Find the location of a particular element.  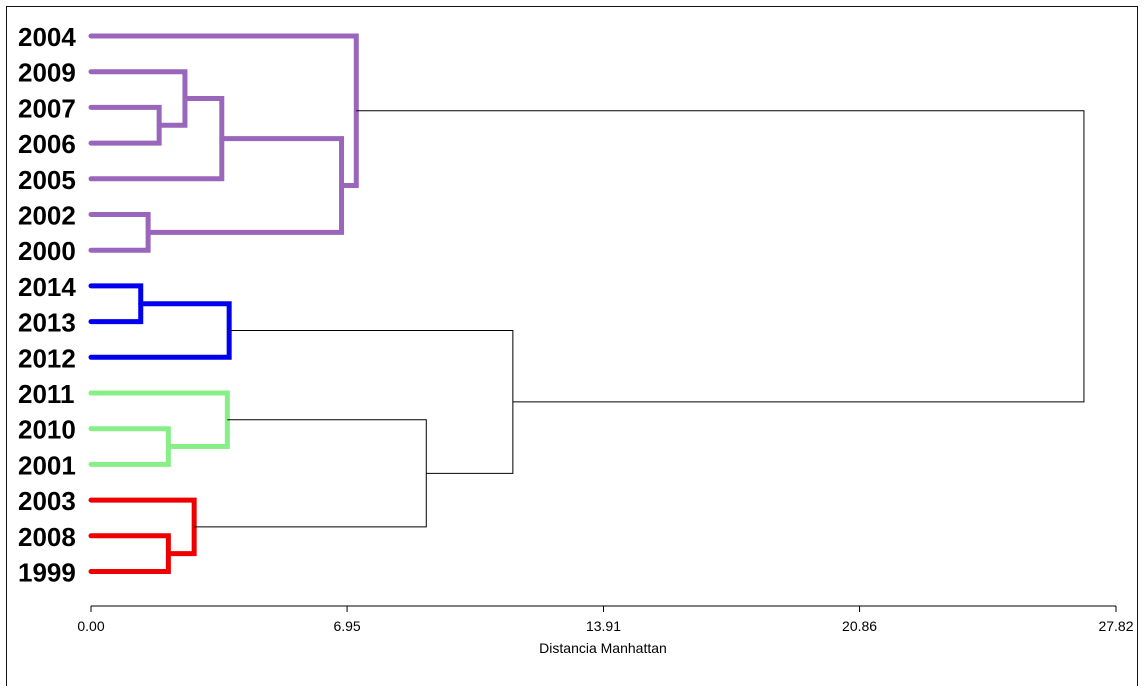

x-tick-label: 20.86 is located at coordinates (859, 626).